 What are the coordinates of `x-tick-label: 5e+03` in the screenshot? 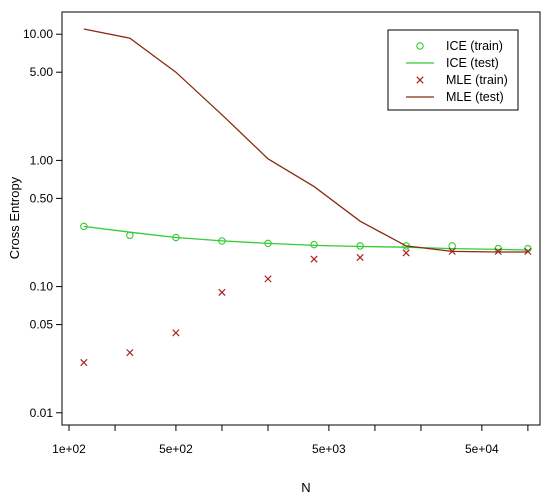 It's located at (329, 449).